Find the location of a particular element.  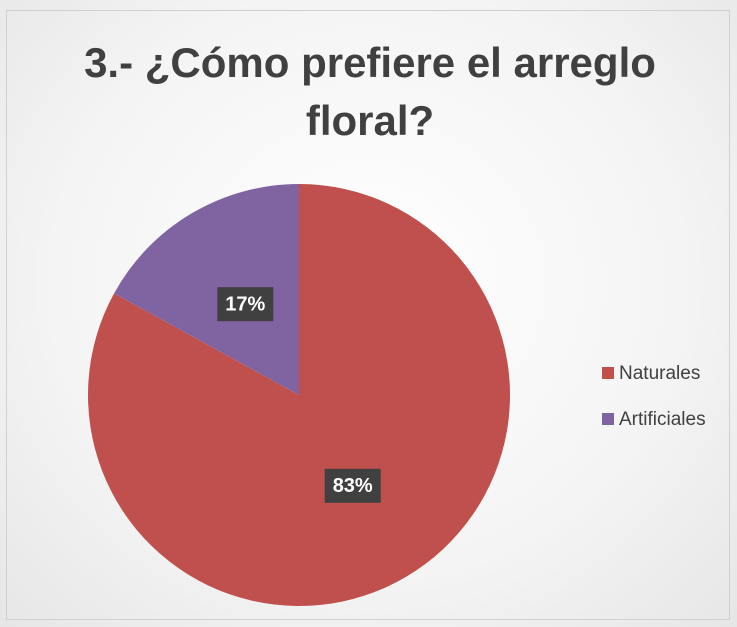

data-label: 83% is located at coordinates (353, 486).